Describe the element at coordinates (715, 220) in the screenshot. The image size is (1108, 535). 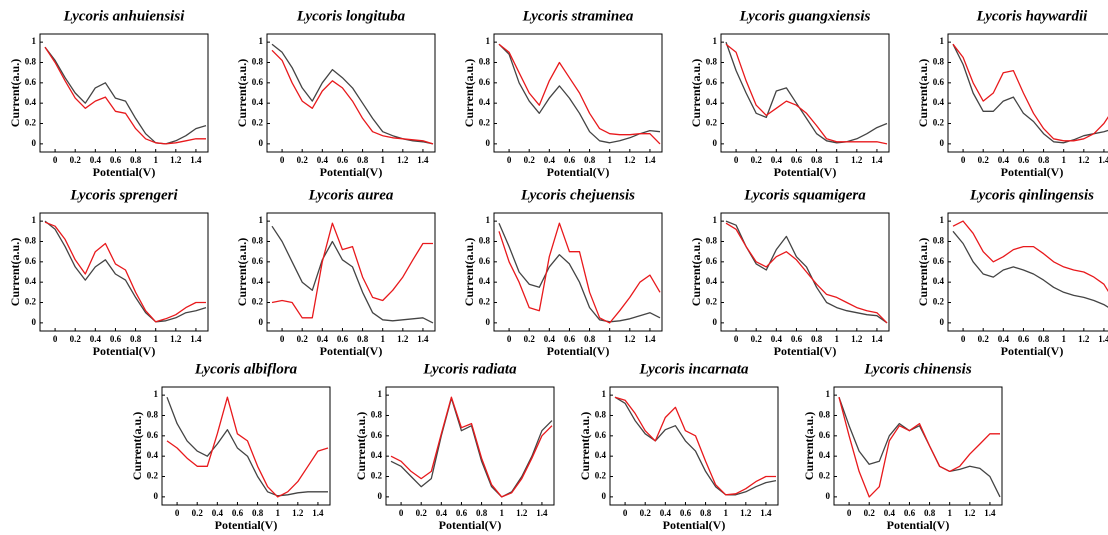
I see `y-tick-label: 1` at that location.